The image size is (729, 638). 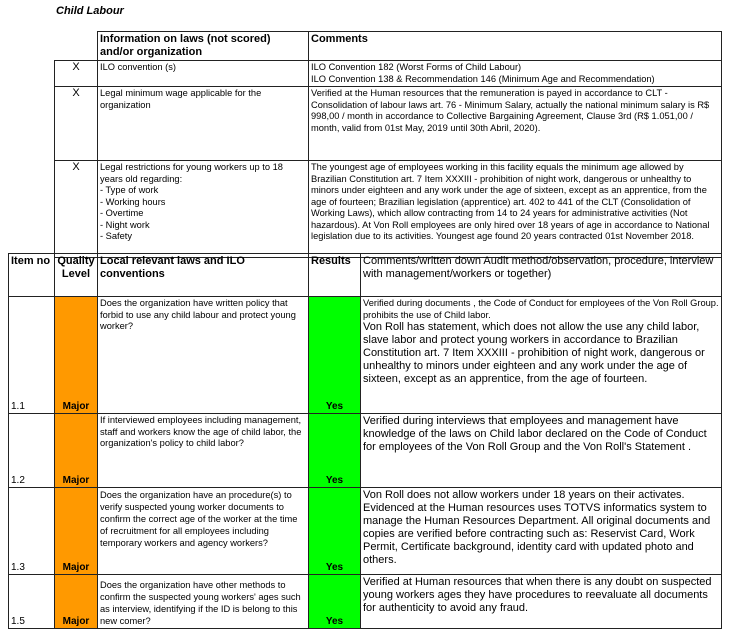 I want to click on comments-header: Comments, so click(x=515, y=46).